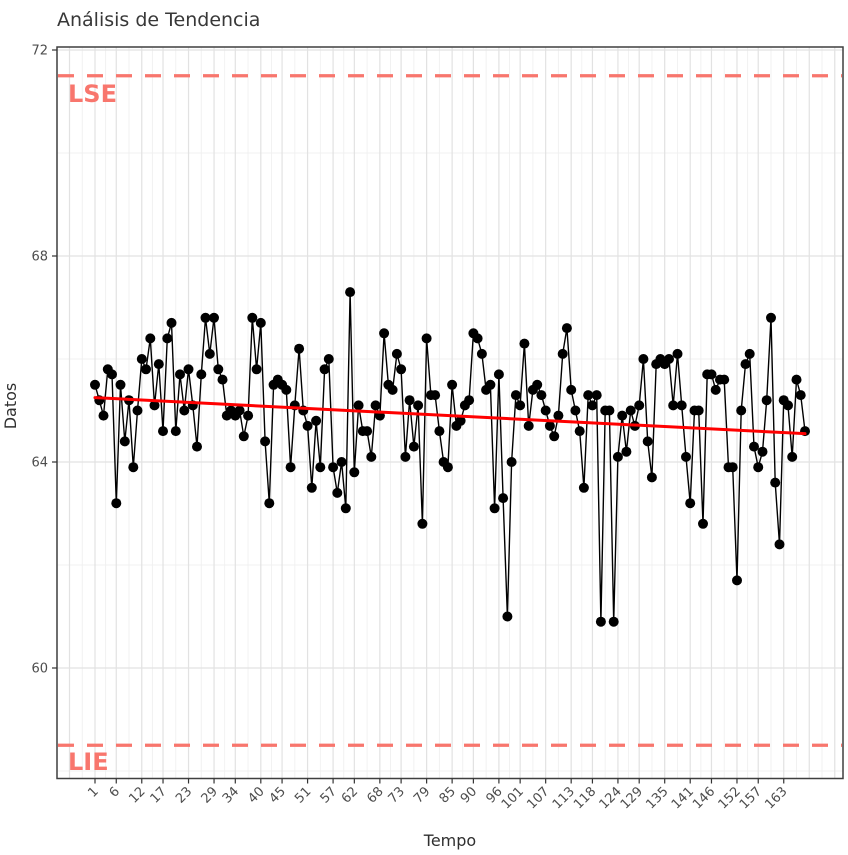  Describe the element at coordinates (184, 795) in the screenshot. I see `x-tick-label: 23` at that location.